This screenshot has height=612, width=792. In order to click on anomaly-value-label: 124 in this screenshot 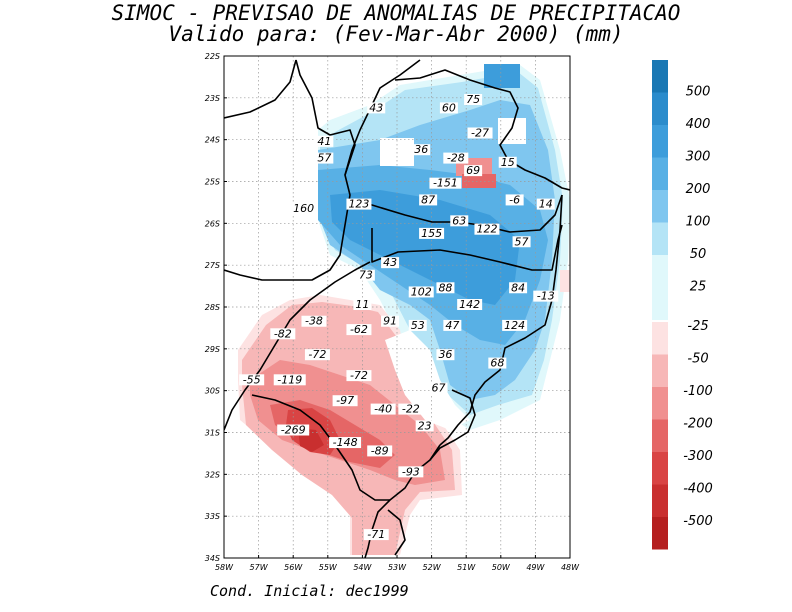, I will do `click(514, 325)`.